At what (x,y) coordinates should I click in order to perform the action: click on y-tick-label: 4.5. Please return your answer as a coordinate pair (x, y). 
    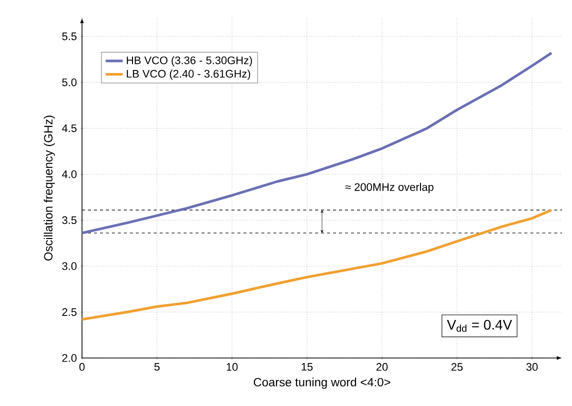
    Looking at the image, I should click on (69, 128).